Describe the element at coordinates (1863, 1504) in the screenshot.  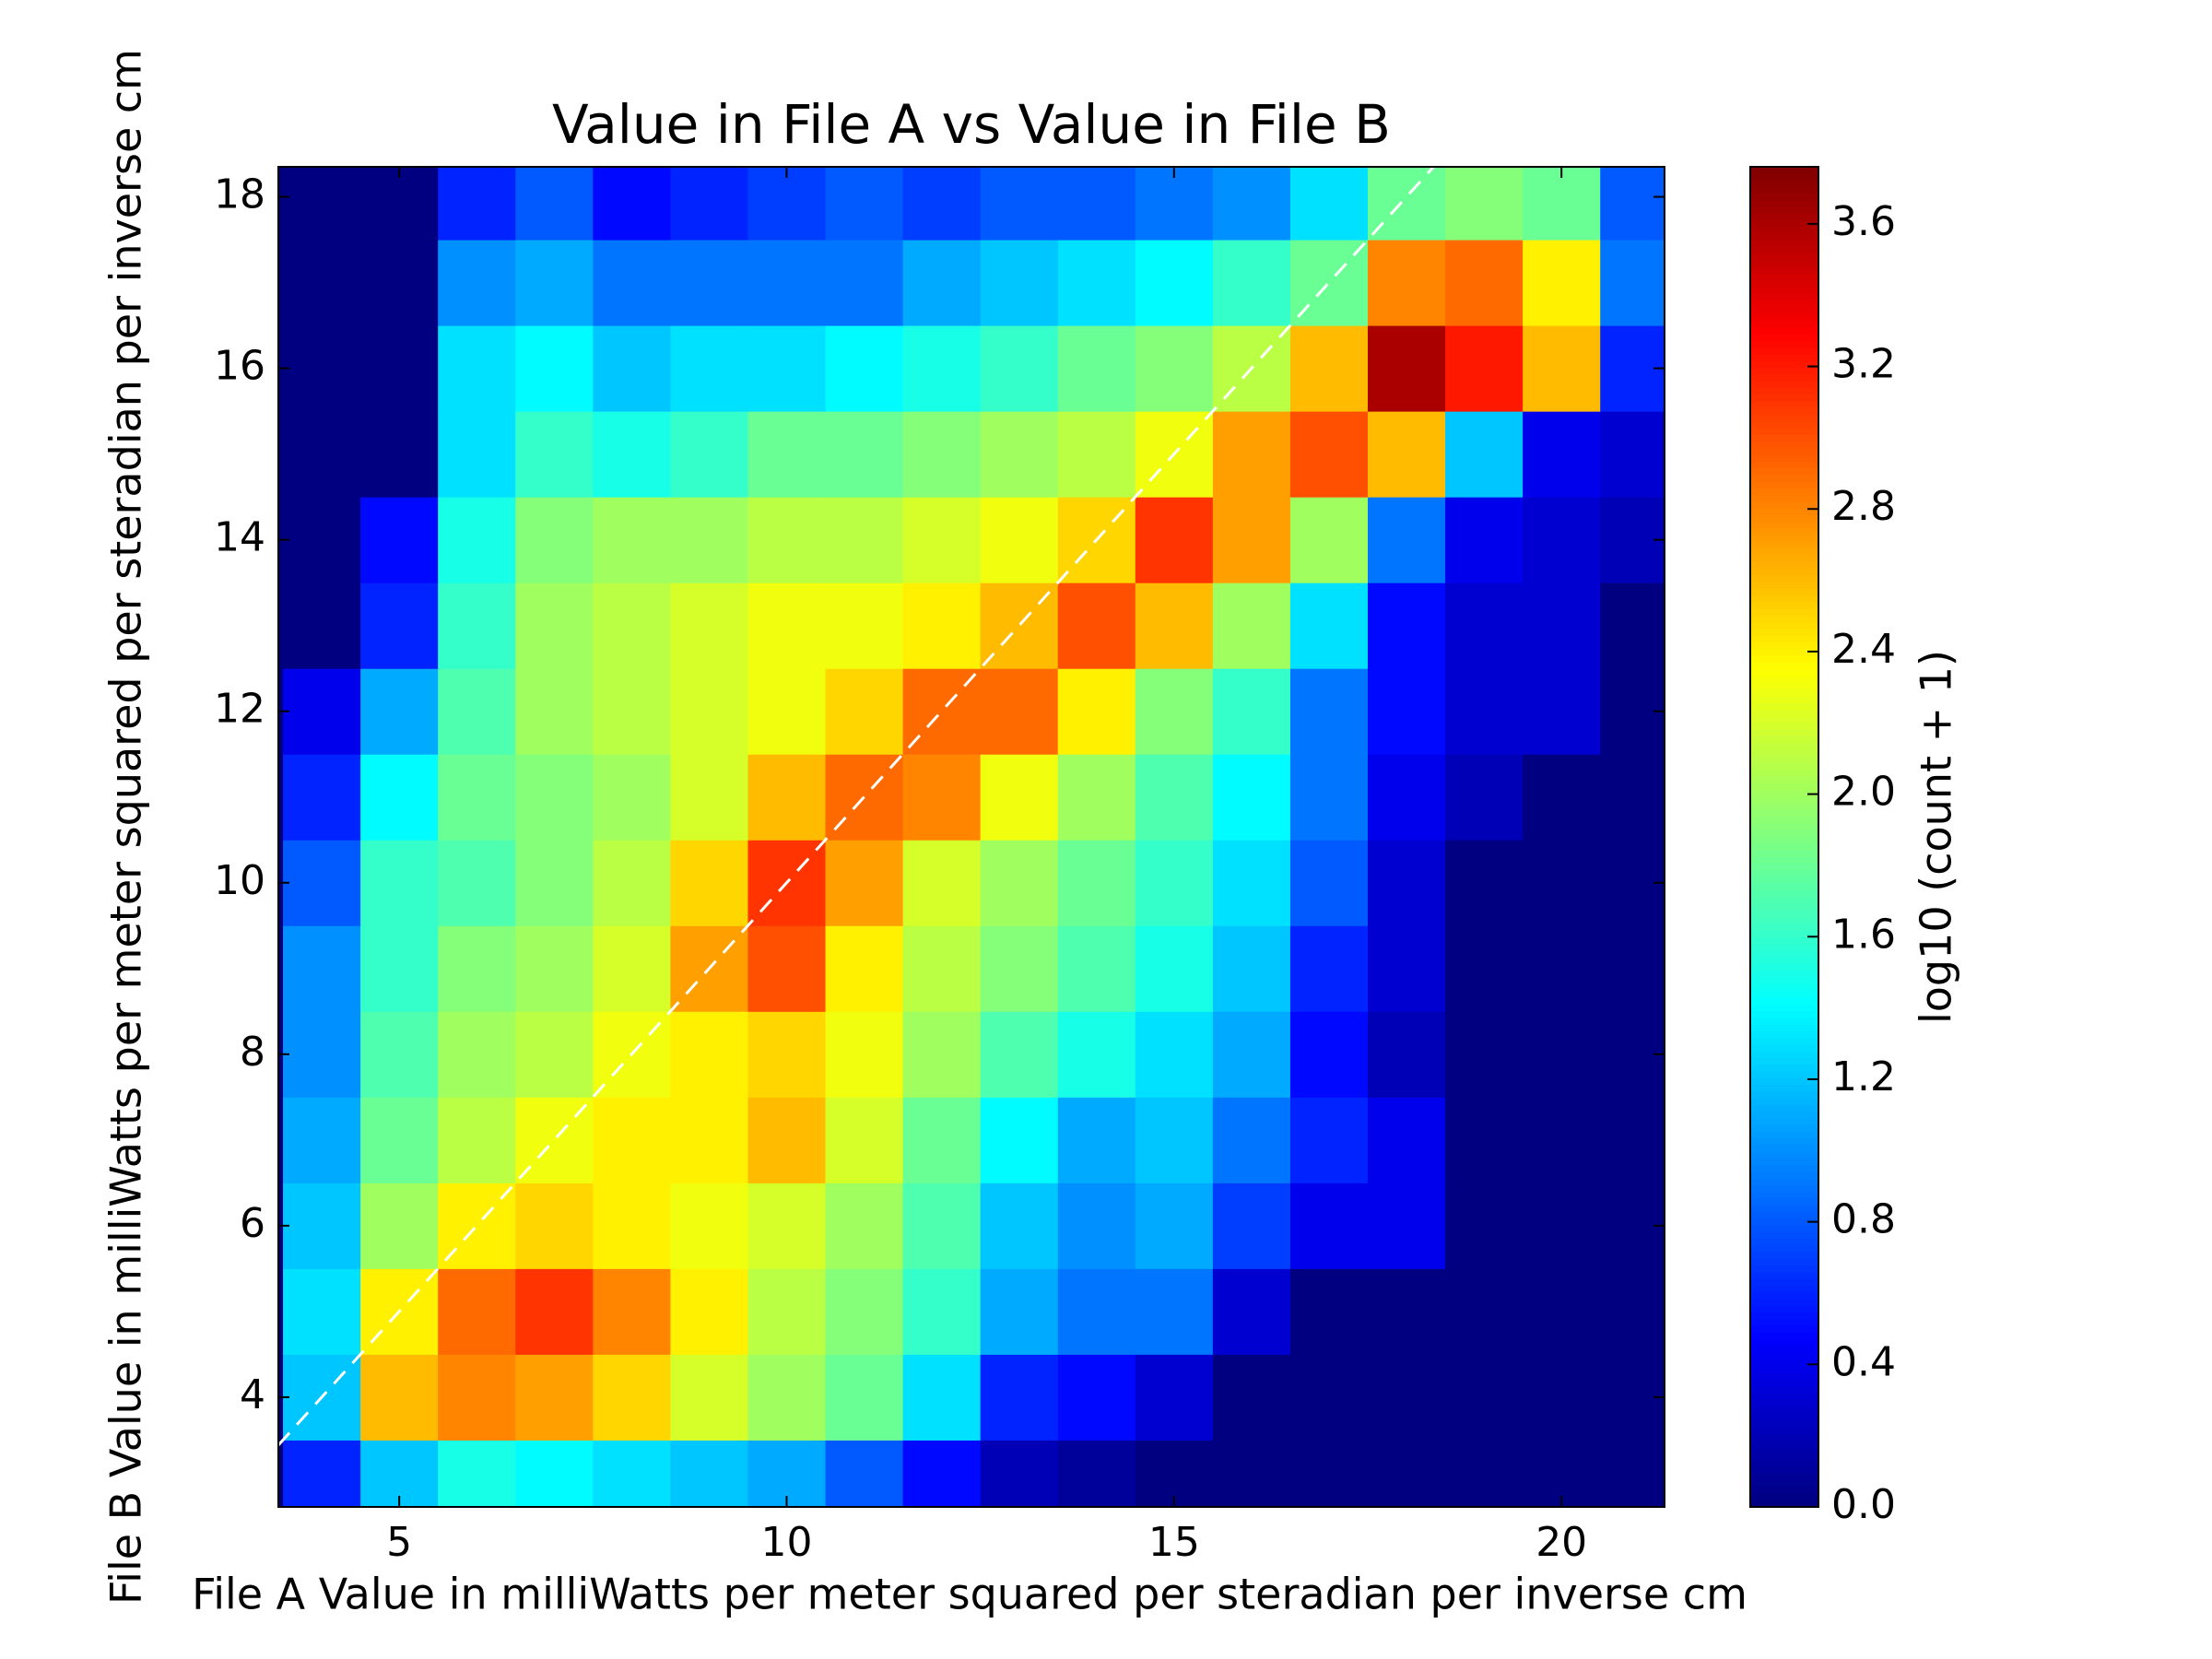
I see `colorbar-tick-label: 0.0` at that location.